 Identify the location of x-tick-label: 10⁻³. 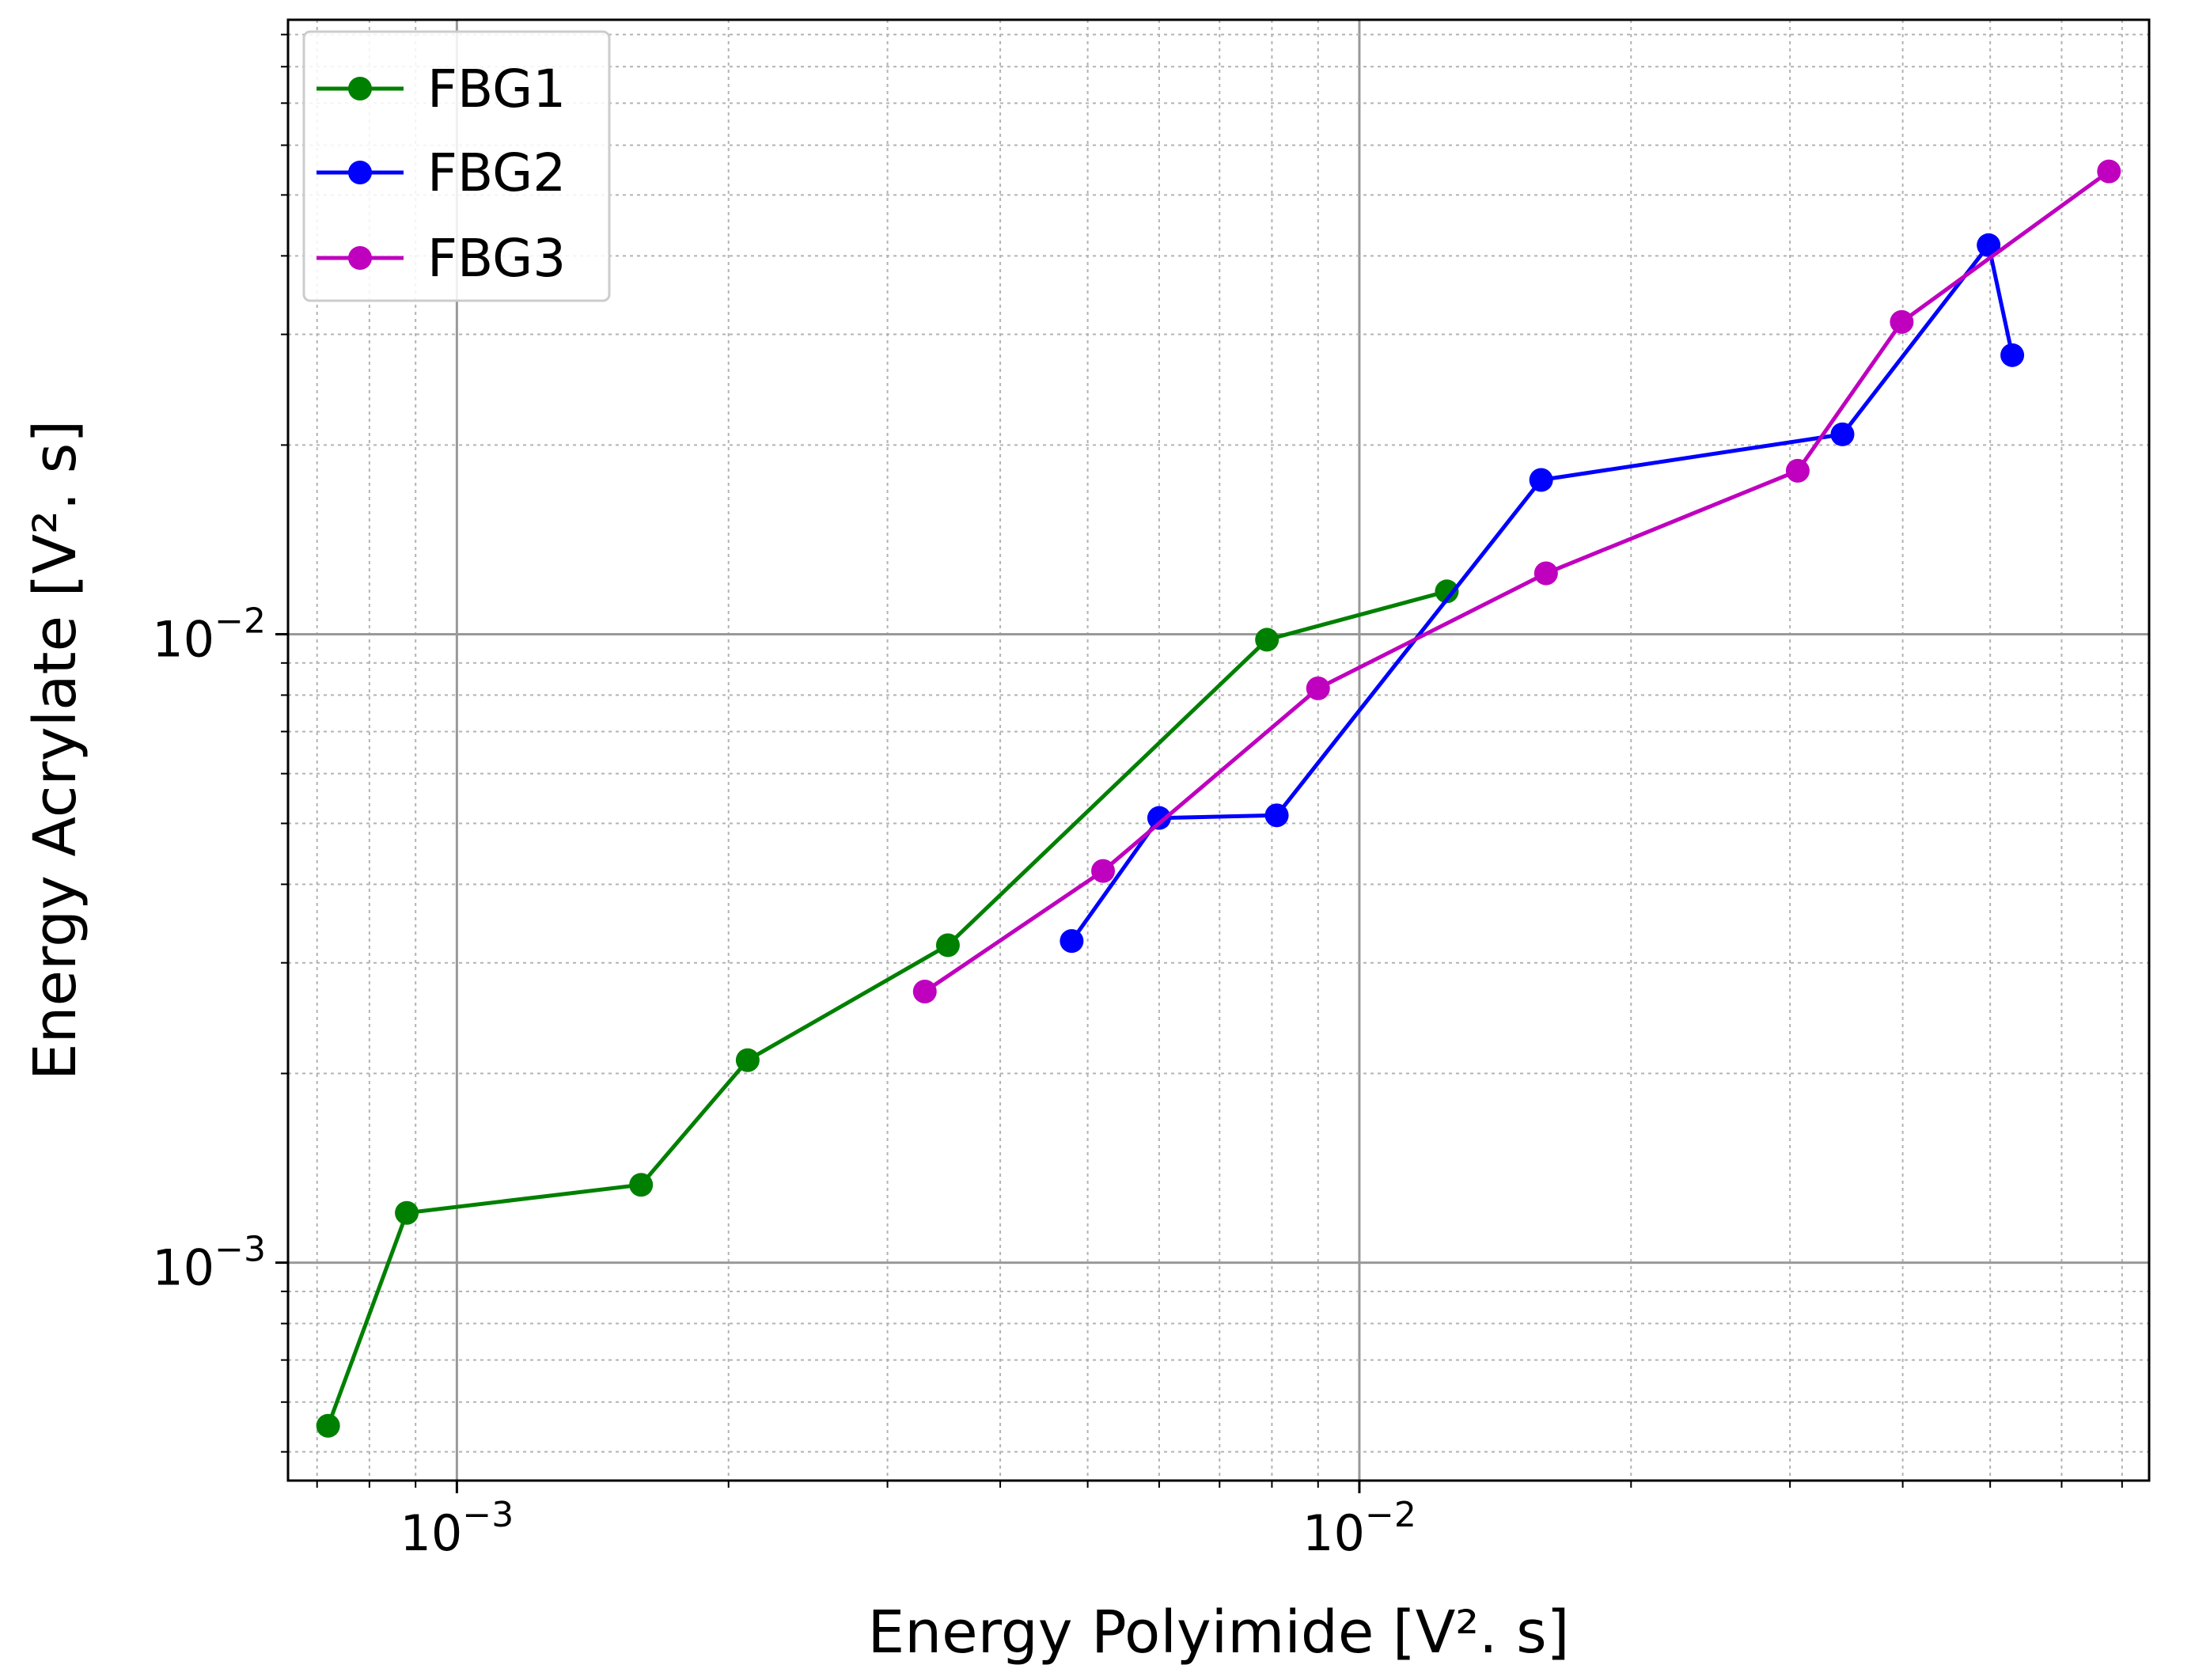
(457, 1528).